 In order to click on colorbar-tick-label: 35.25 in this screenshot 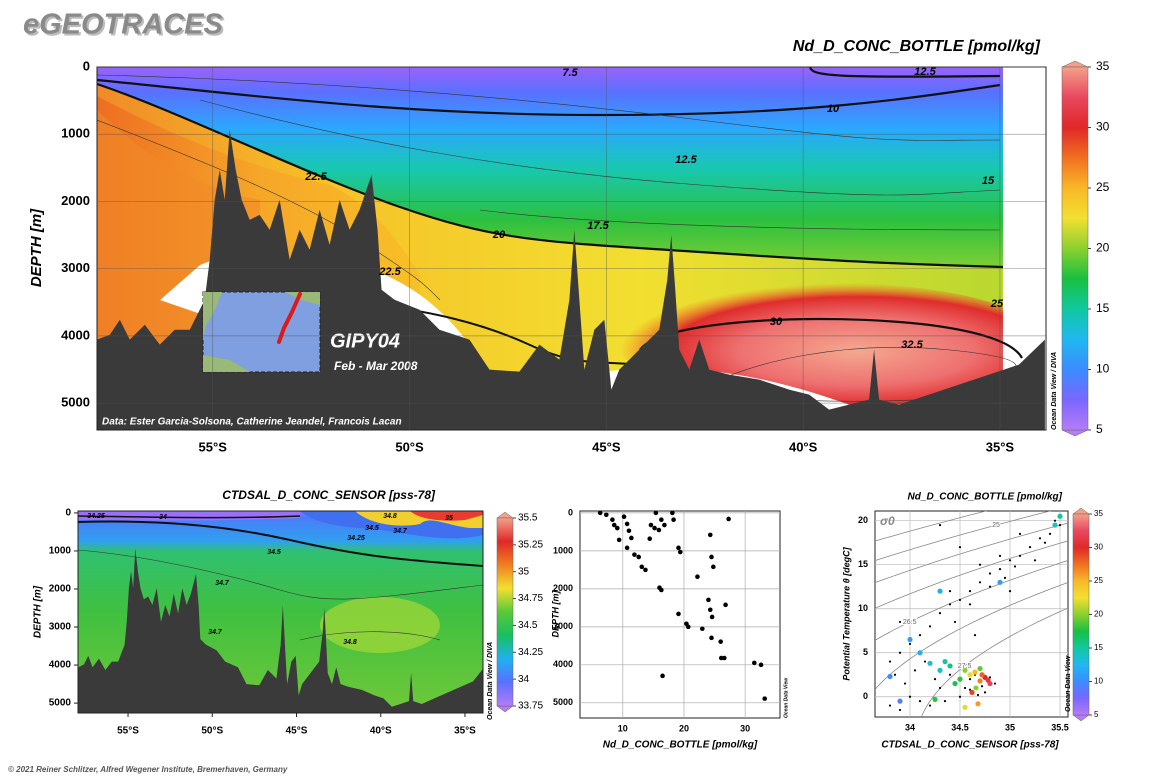, I will do `click(530, 544)`.